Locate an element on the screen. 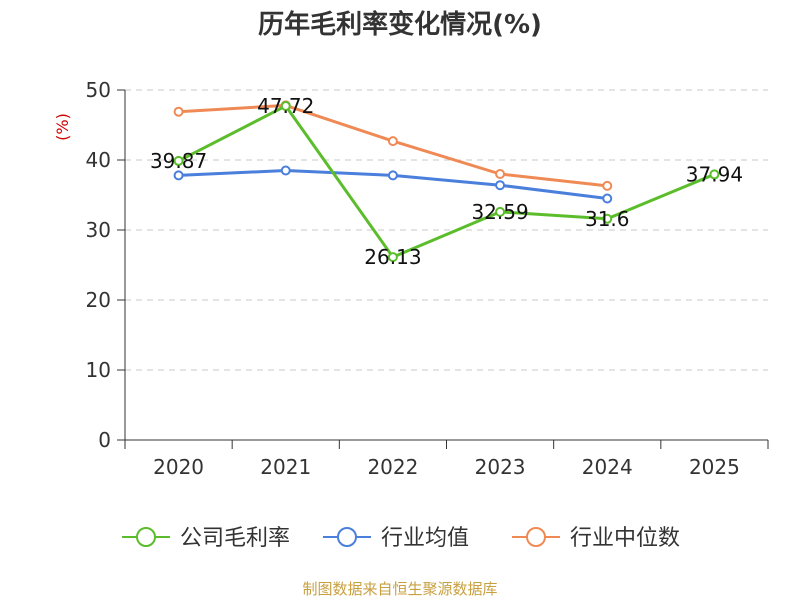  y-tick-label: 40 is located at coordinates (98, 160).